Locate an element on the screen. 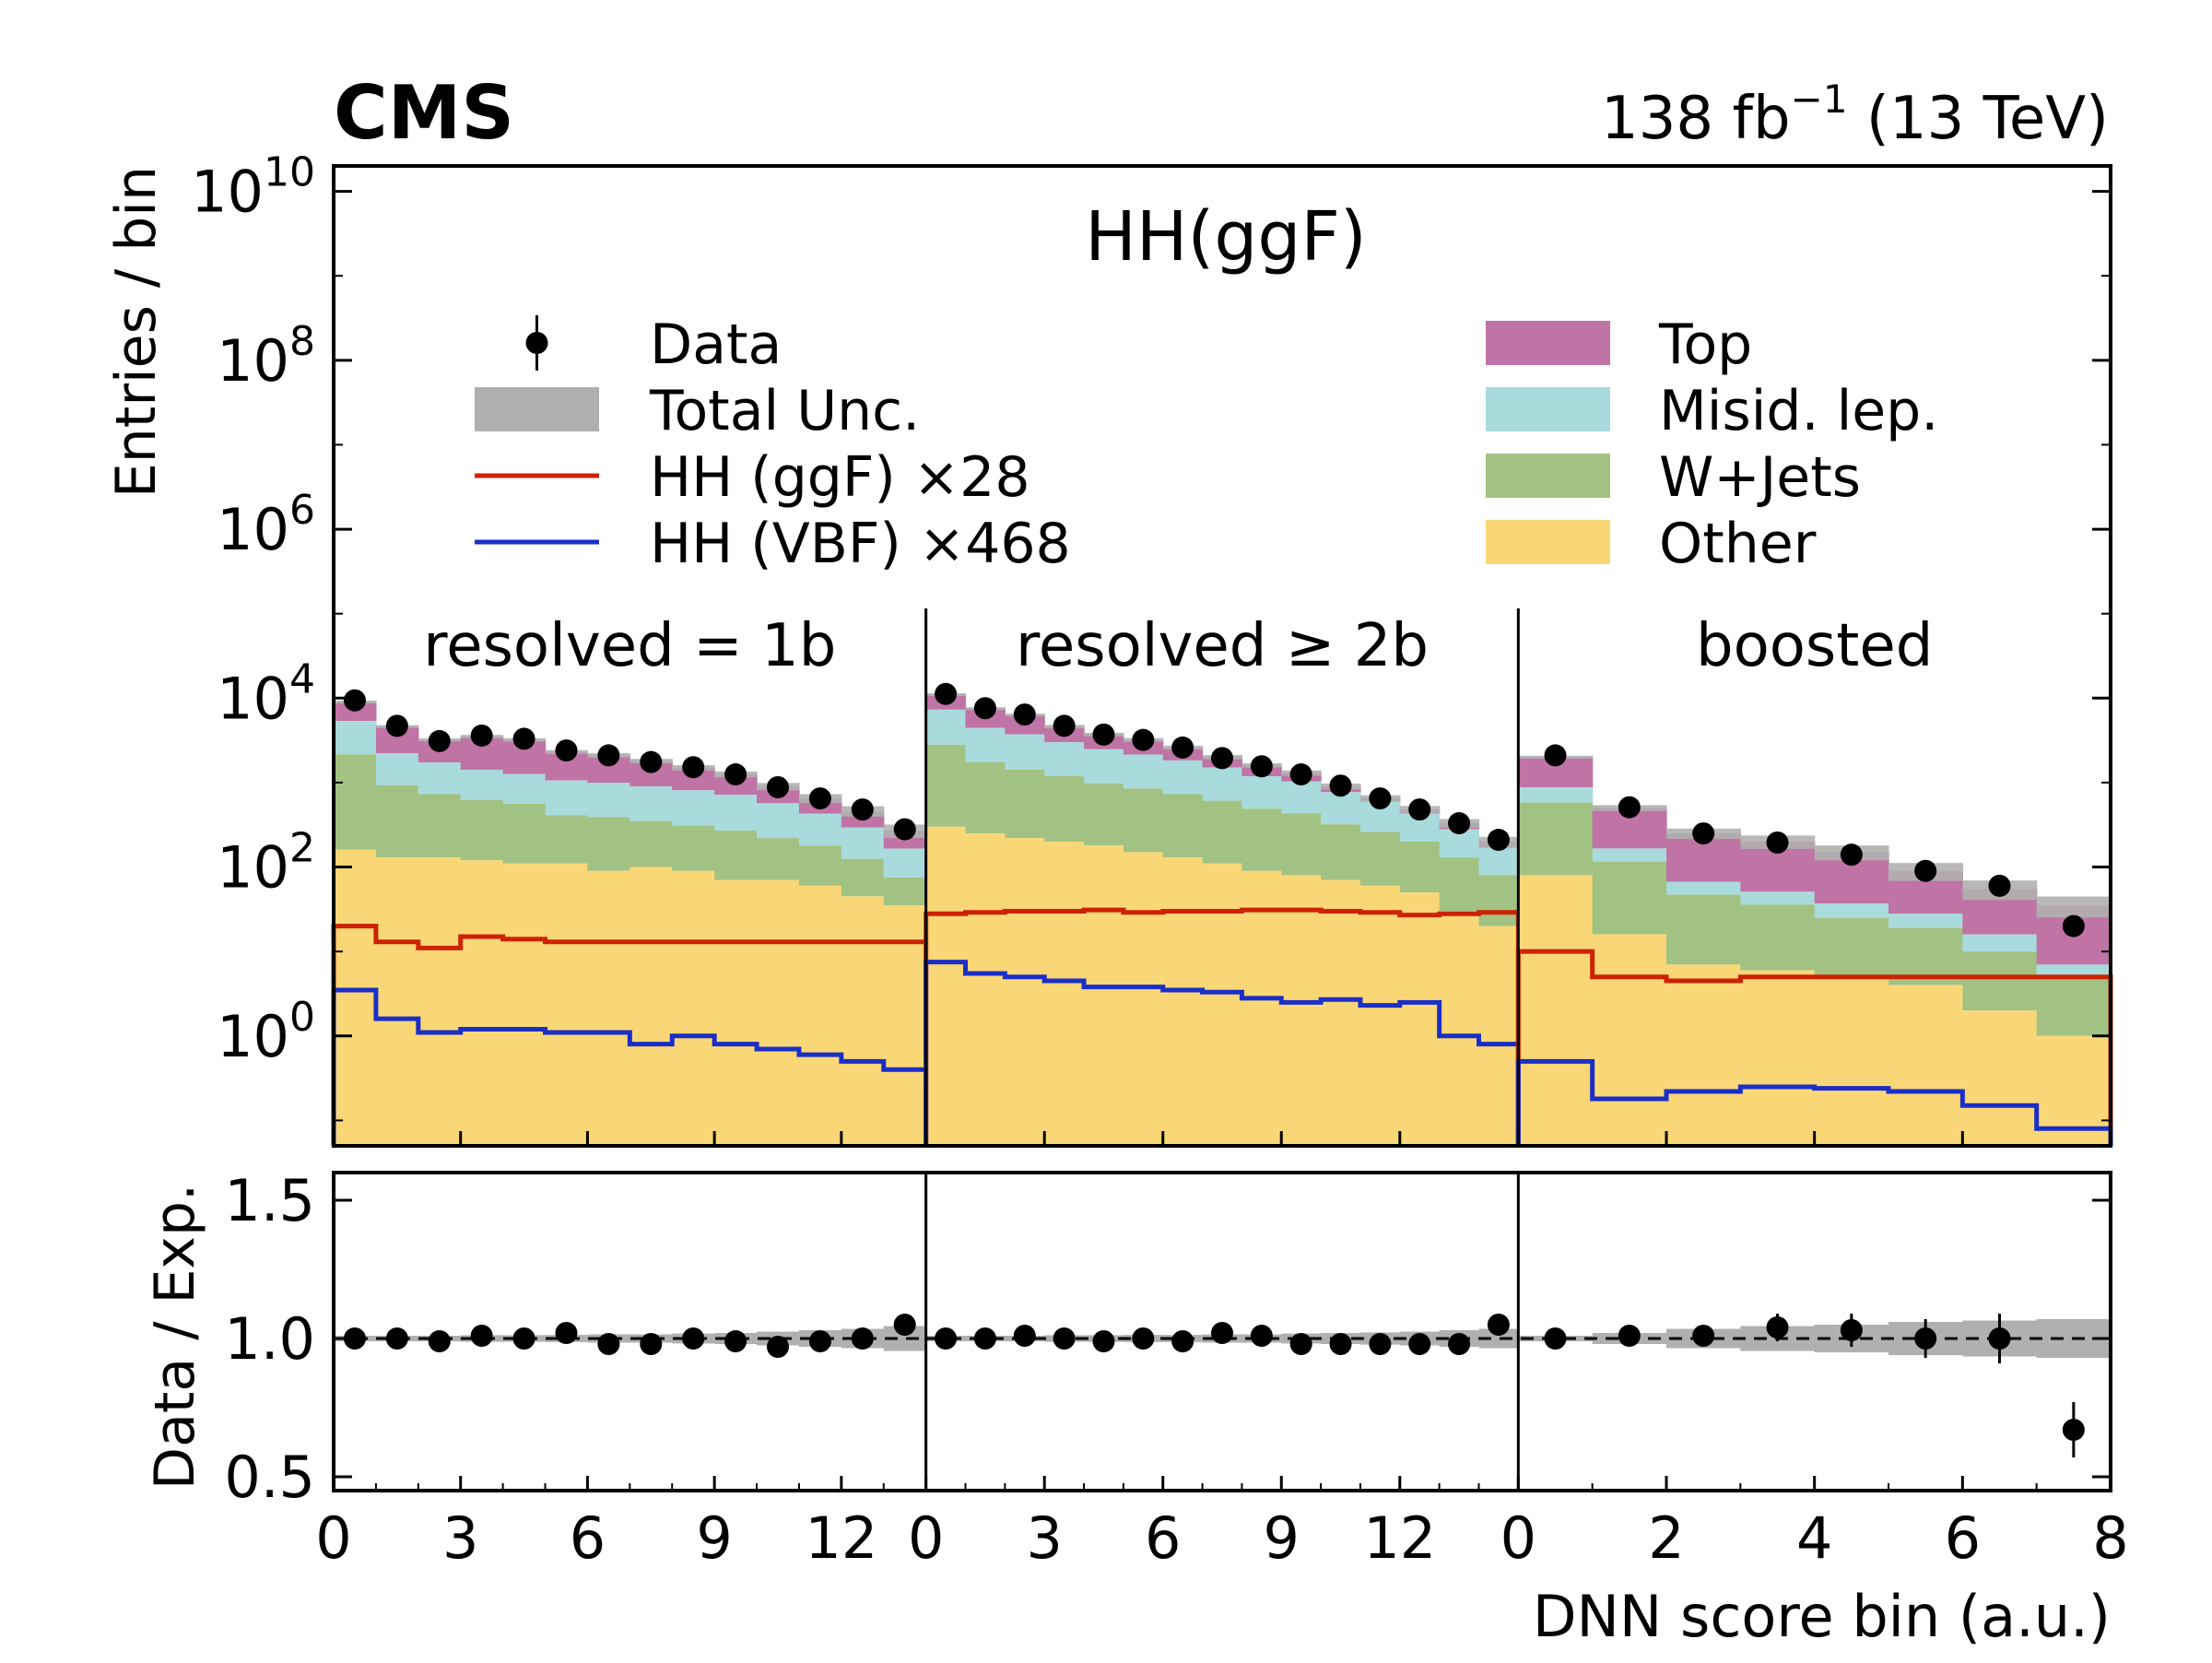 The image size is (2212, 1663). data-point-p0-b11 is located at coordinates (819, 798).